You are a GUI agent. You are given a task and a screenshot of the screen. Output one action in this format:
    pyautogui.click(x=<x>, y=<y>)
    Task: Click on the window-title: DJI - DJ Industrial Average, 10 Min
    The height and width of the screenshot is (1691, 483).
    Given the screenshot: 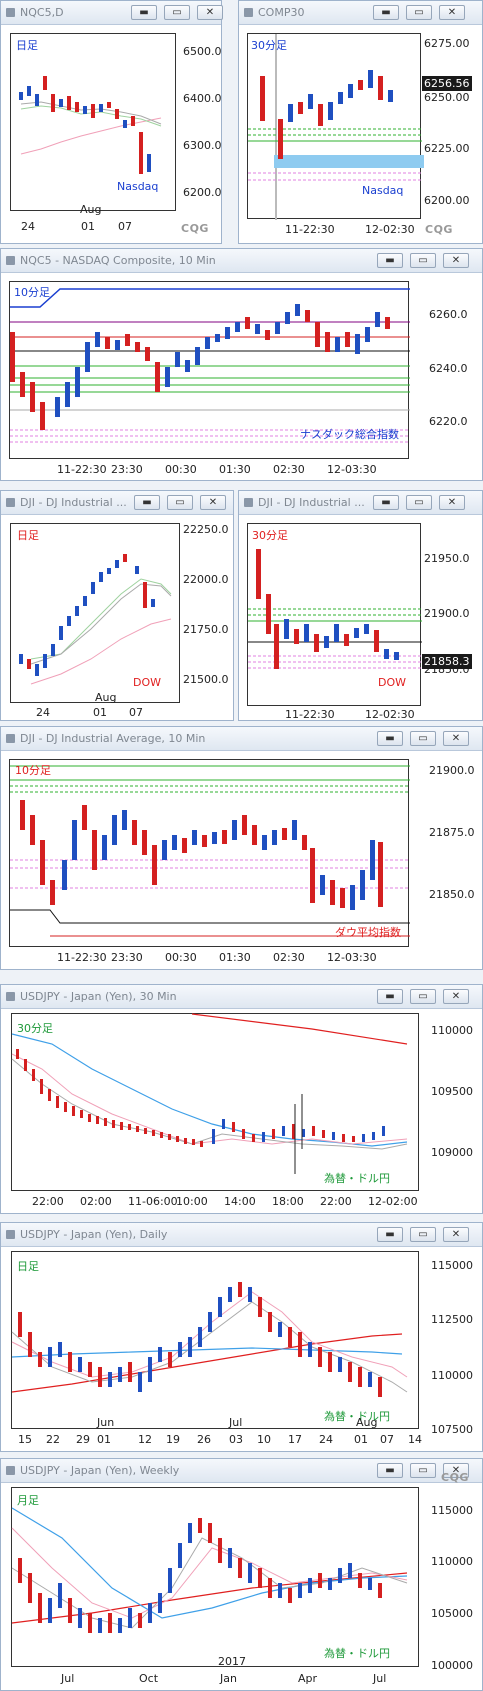 What is the action you would take?
    pyautogui.click(x=113, y=738)
    